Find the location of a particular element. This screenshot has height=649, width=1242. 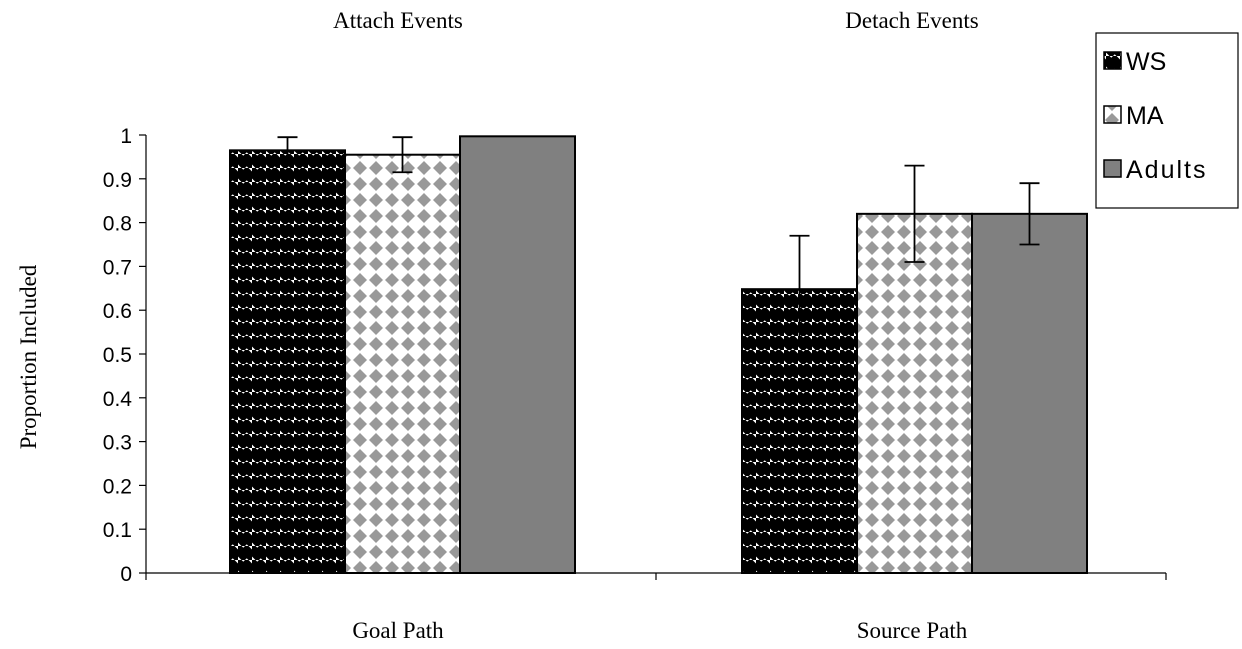

y-axis-label: Proportion Included is located at coordinates (28, 356).